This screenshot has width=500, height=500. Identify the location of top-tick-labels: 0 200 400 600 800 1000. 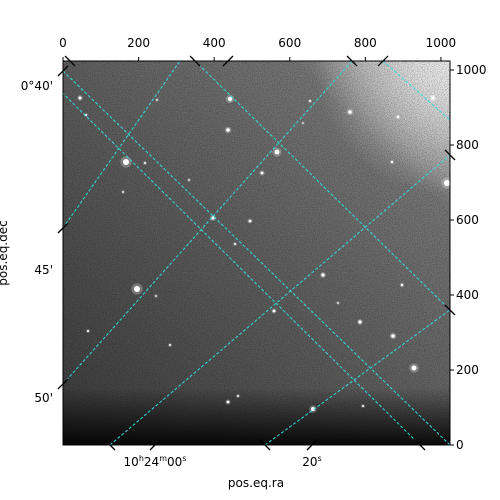
(257, 43).